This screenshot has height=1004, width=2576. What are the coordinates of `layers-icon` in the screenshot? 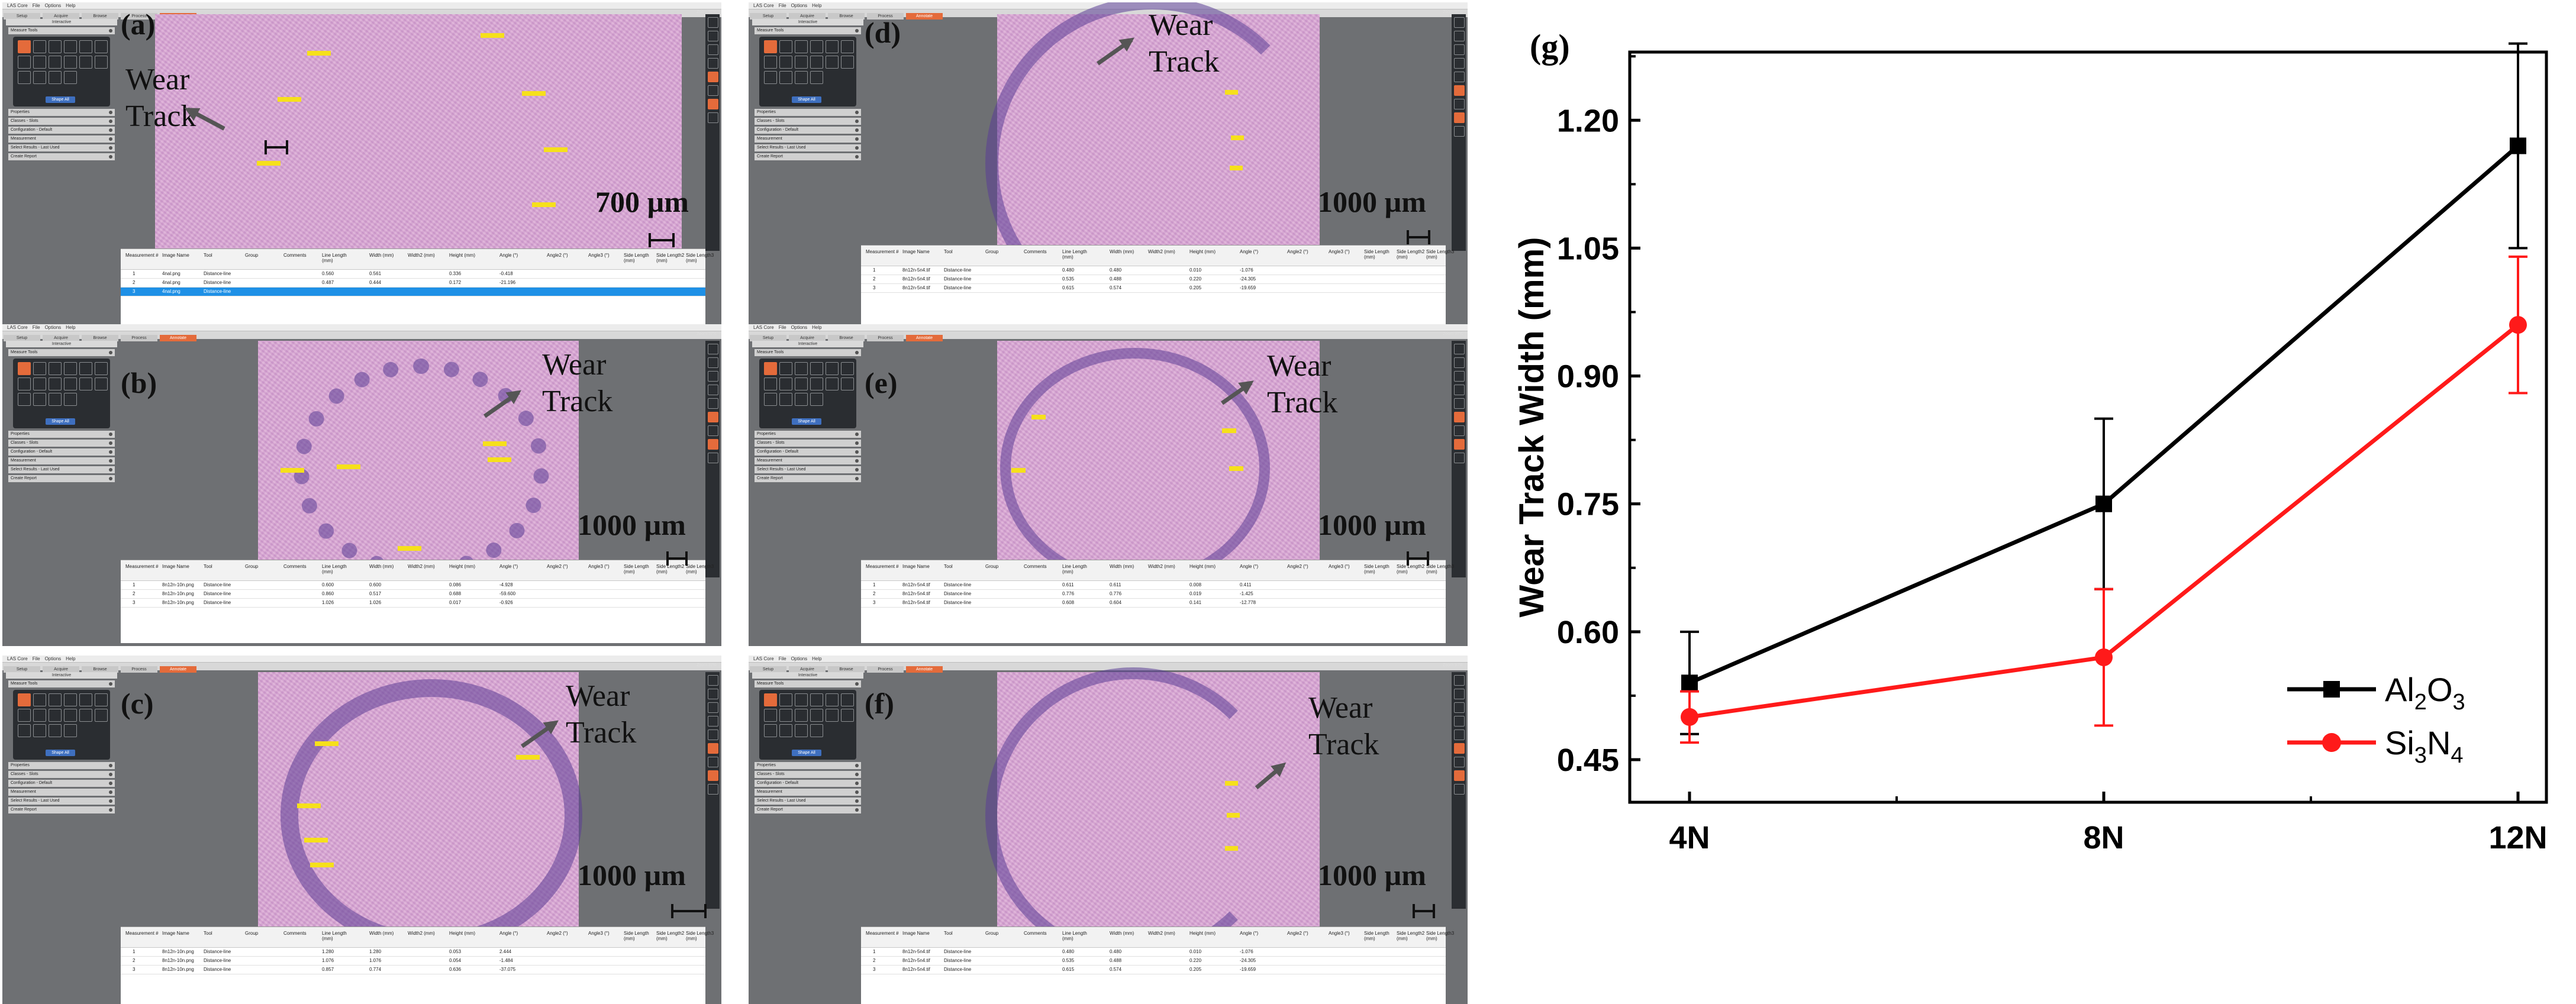 It's located at (713, 734).